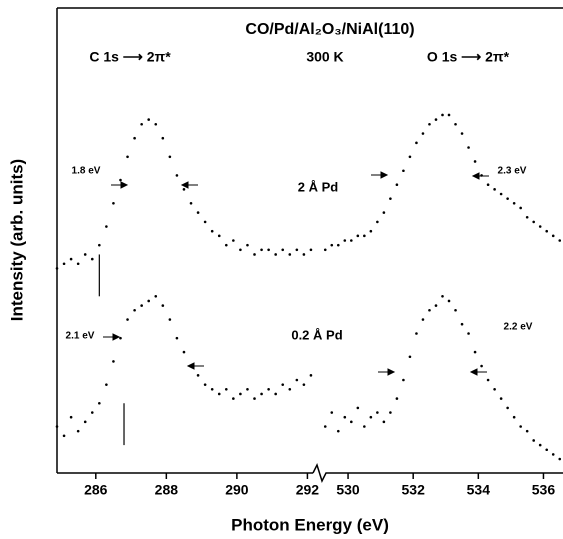  I want to click on annotation: O 1s ⟶ 2π*, so click(468, 57).